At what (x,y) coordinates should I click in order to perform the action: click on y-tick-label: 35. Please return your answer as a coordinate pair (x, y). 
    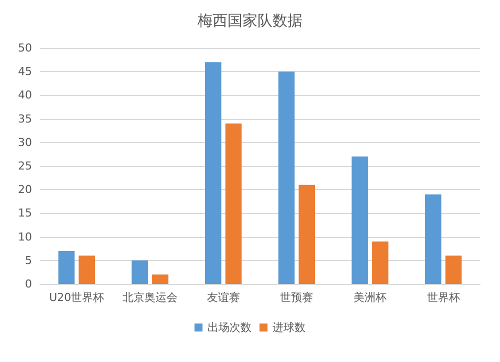
    Looking at the image, I should click on (25, 119).